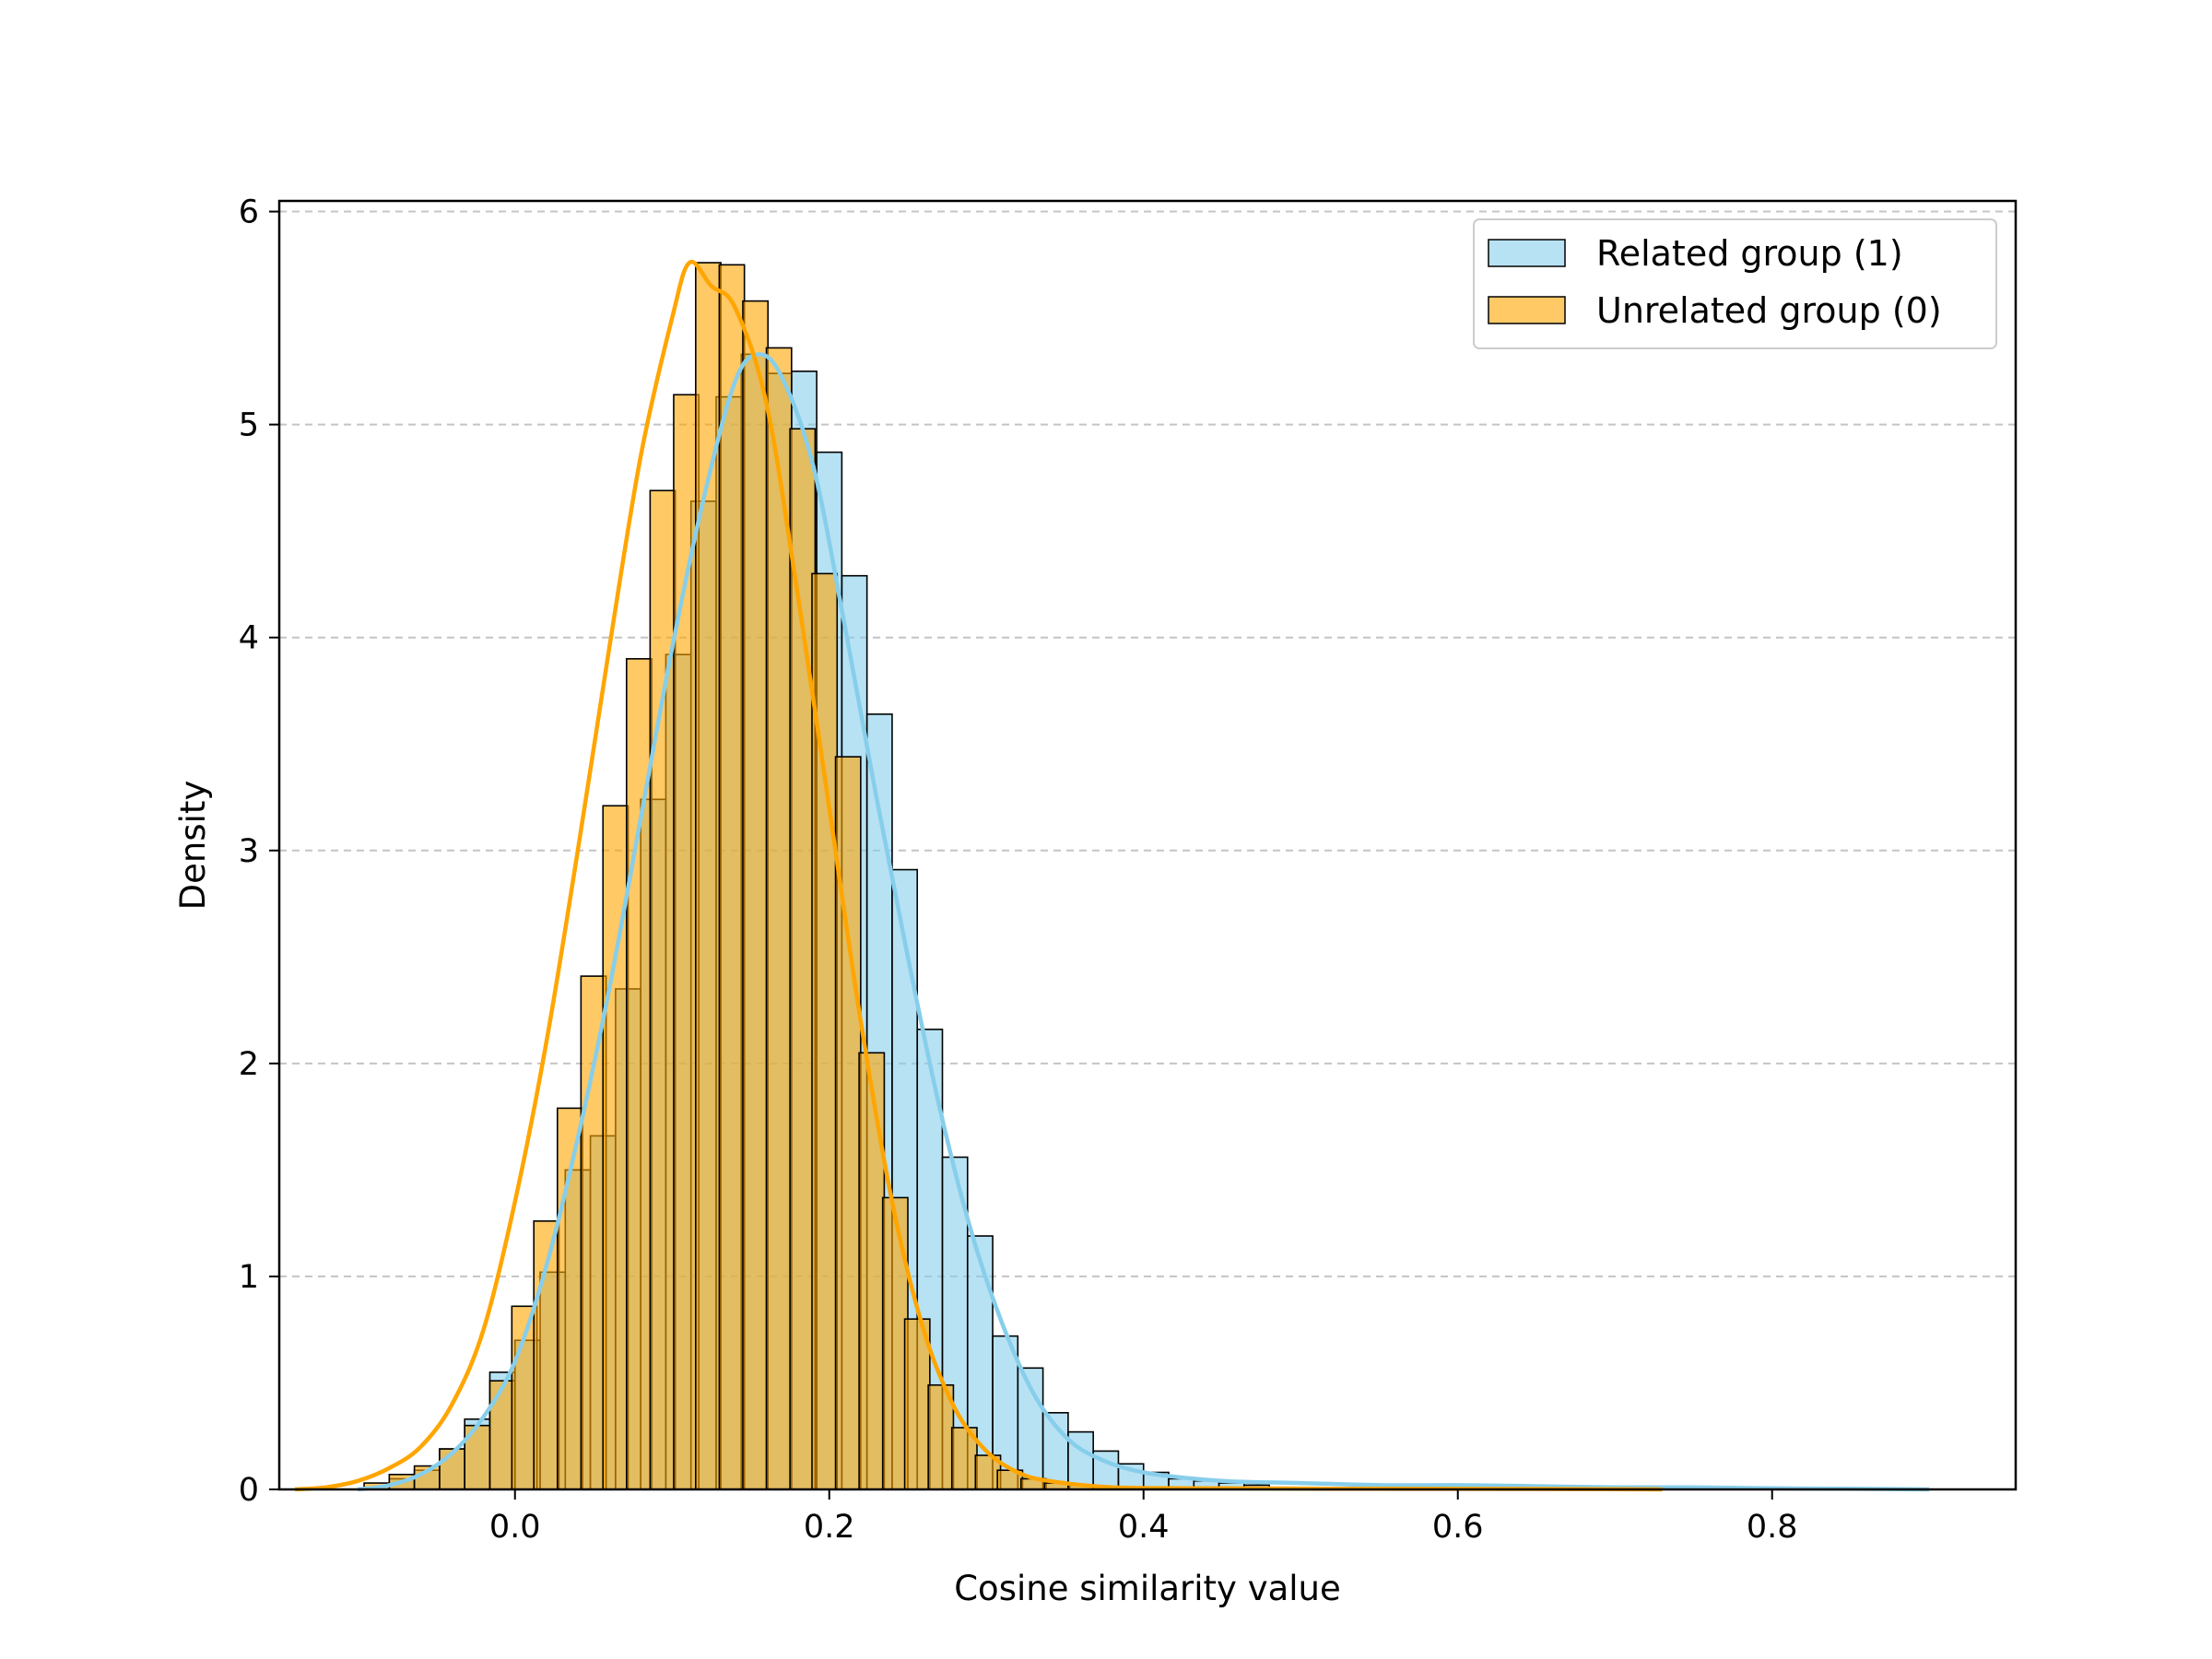  What do you see at coordinates (249, 851) in the screenshot?
I see `y-tick-label: 3` at bounding box center [249, 851].